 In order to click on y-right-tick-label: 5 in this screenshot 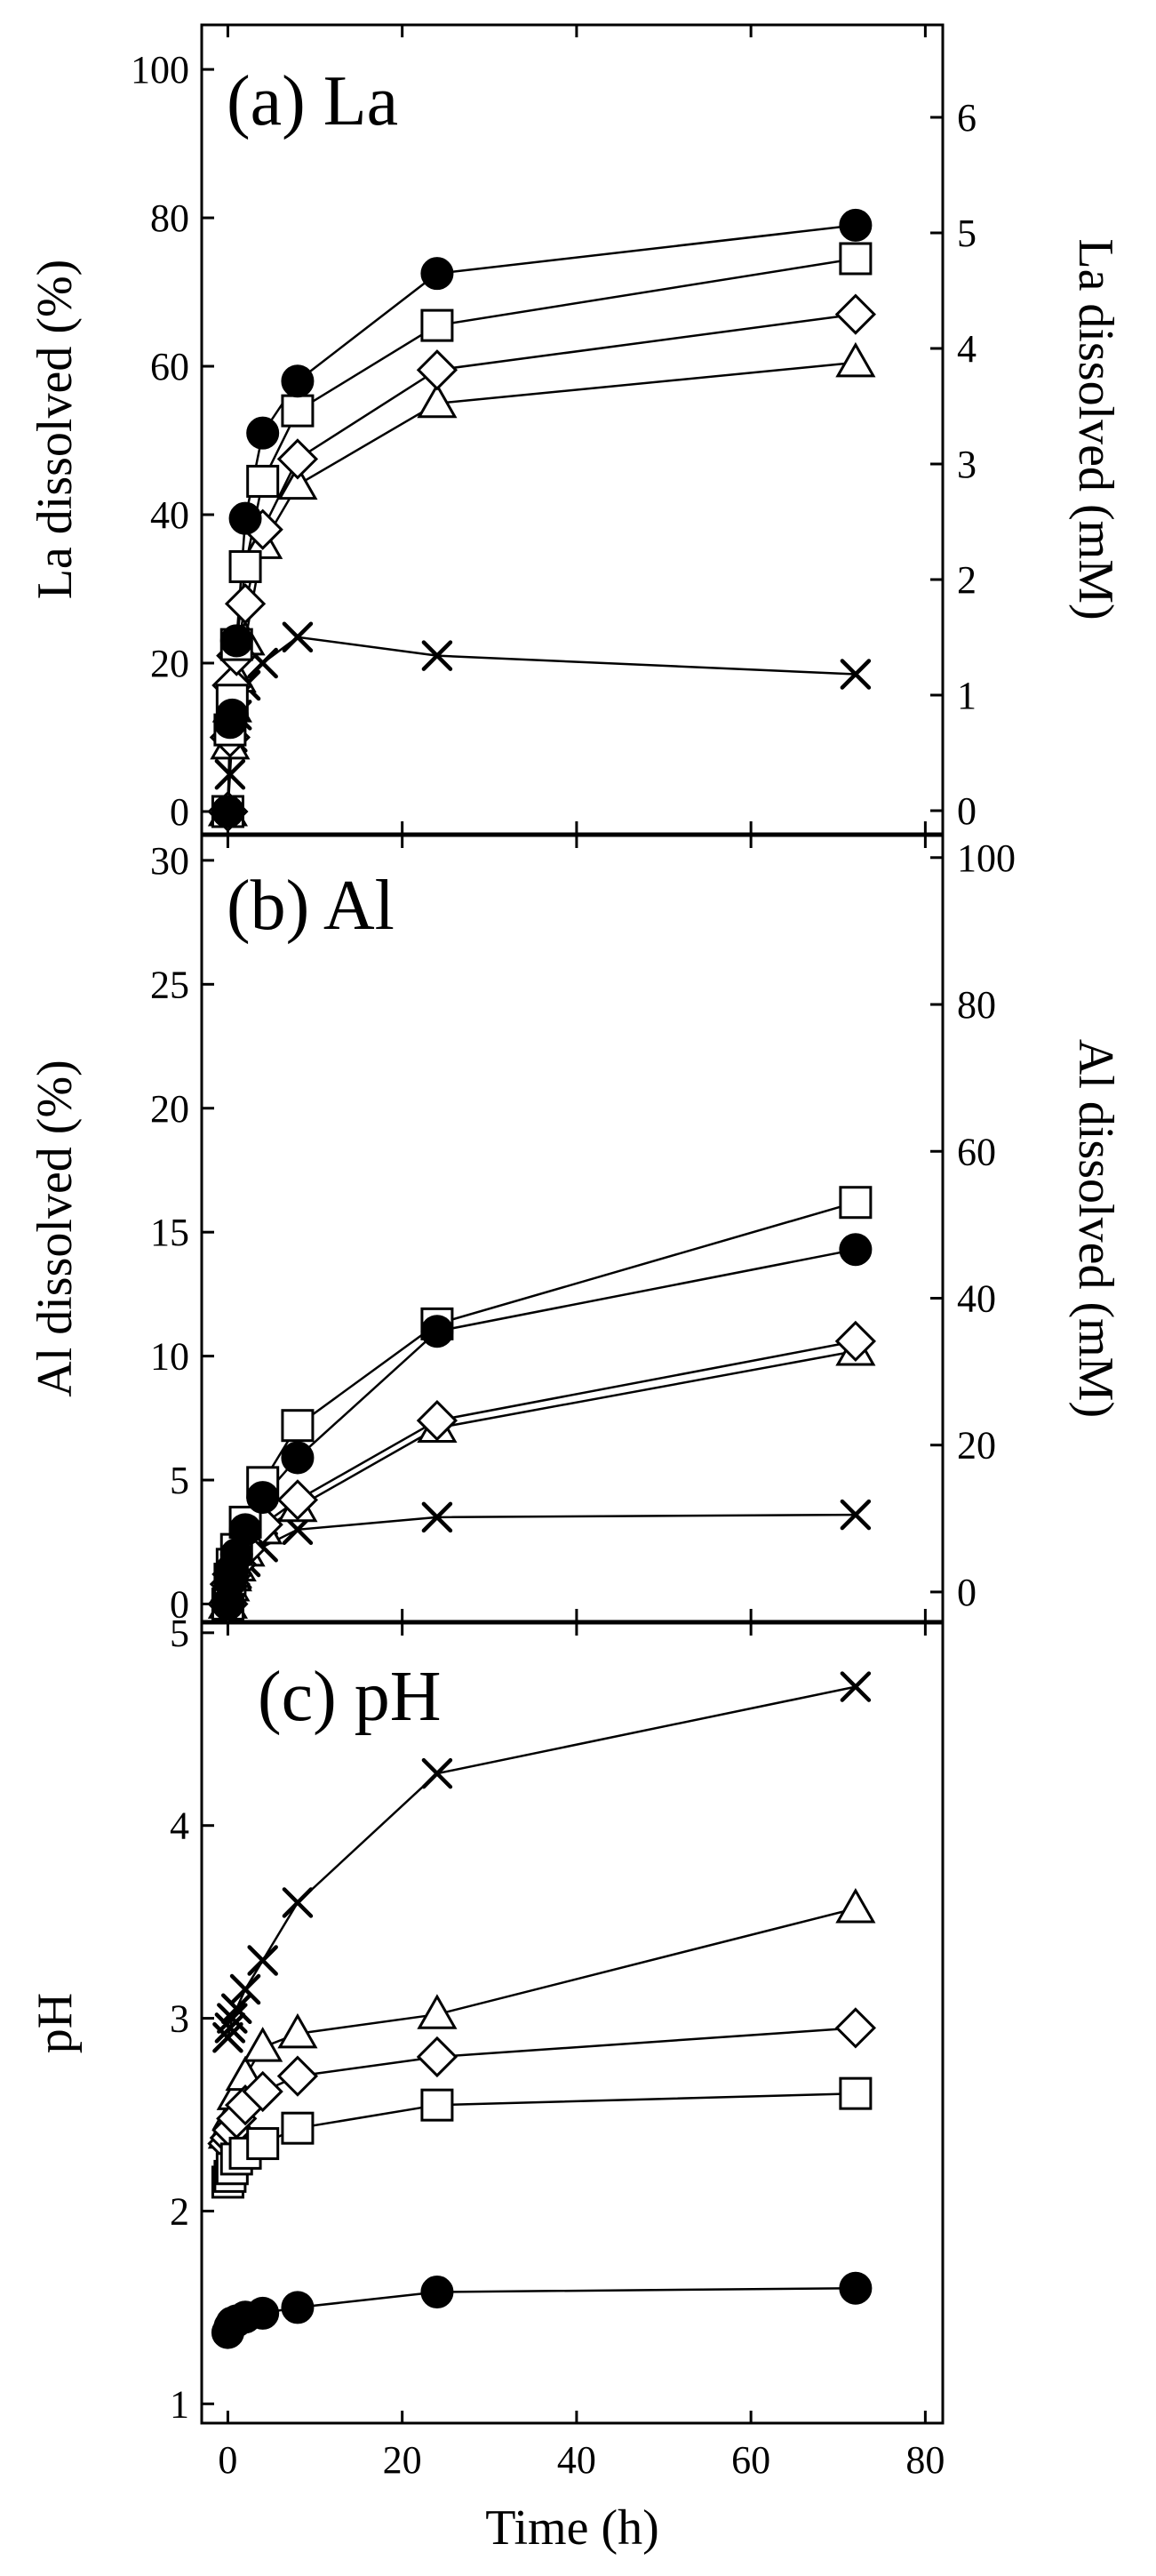, I will do `click(967, 233)`.